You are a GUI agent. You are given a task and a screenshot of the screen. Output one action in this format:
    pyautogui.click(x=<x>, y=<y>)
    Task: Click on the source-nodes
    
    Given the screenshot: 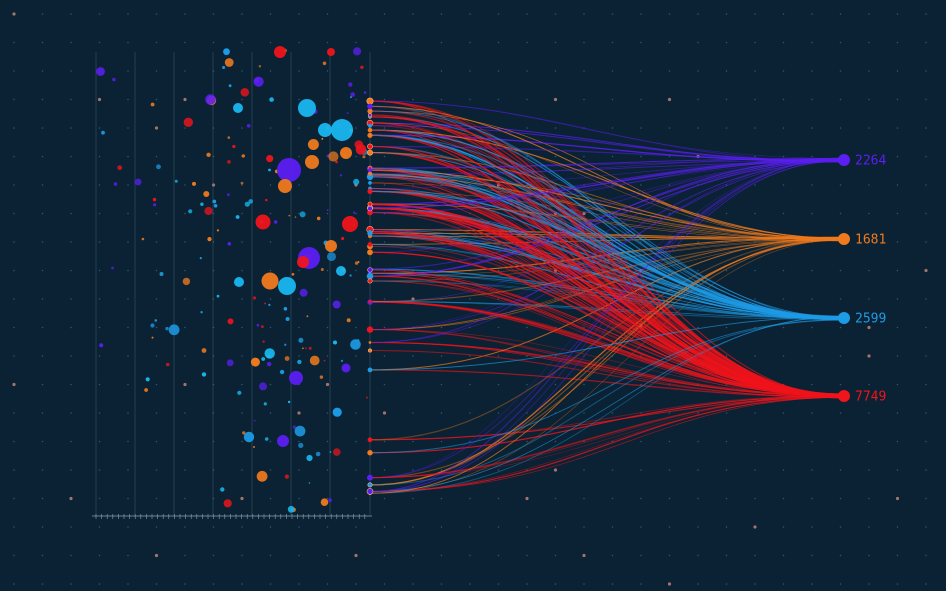 What is the action you would take?
    pyautogui.click(x=370, y=296)
    